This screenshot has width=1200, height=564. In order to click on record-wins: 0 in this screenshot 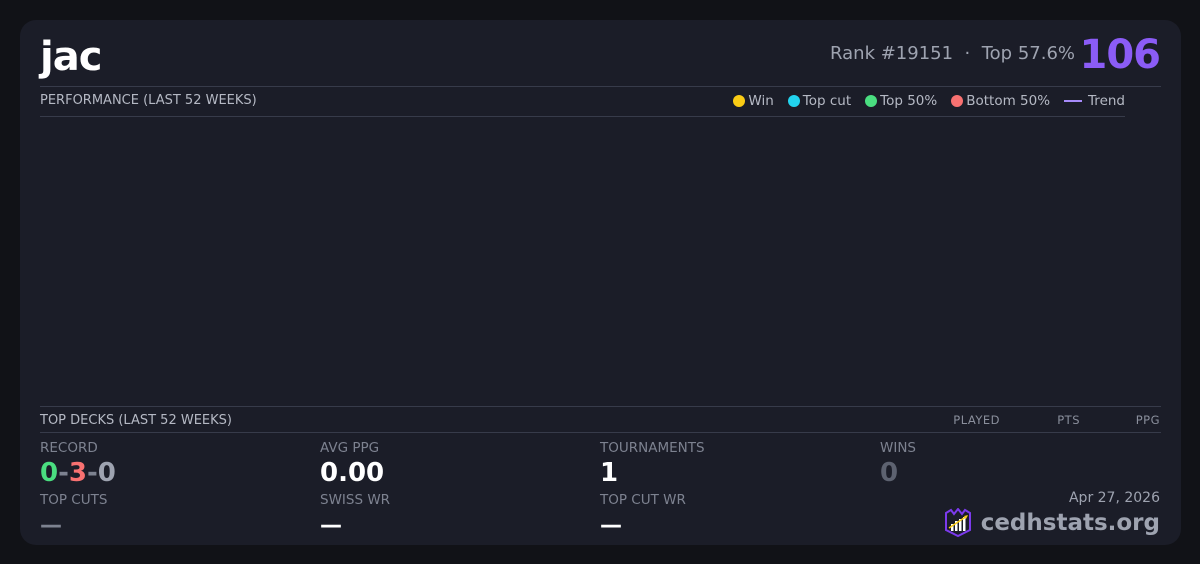, I will do `click(49, 473)`.